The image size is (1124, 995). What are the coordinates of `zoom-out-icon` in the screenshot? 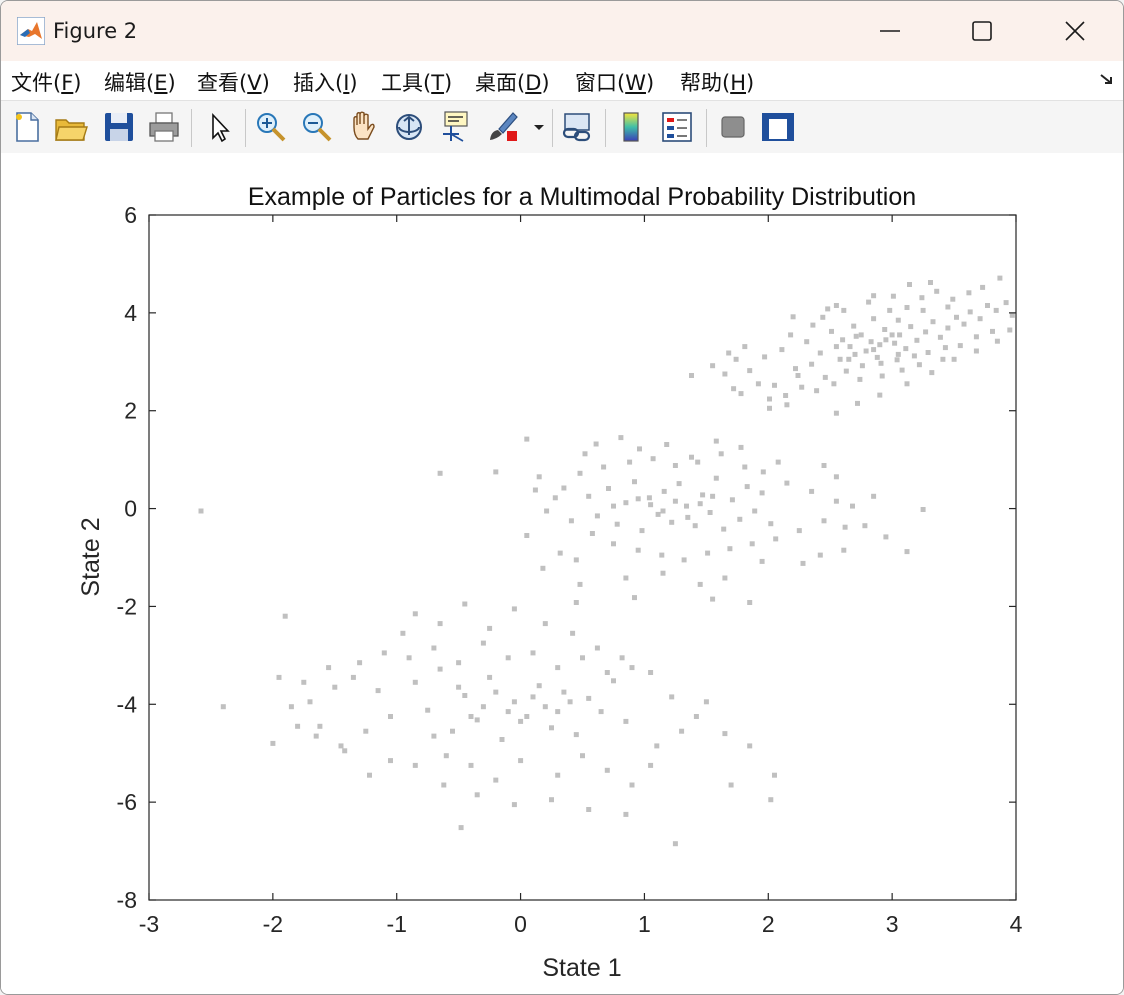 It's located at (317, 127).